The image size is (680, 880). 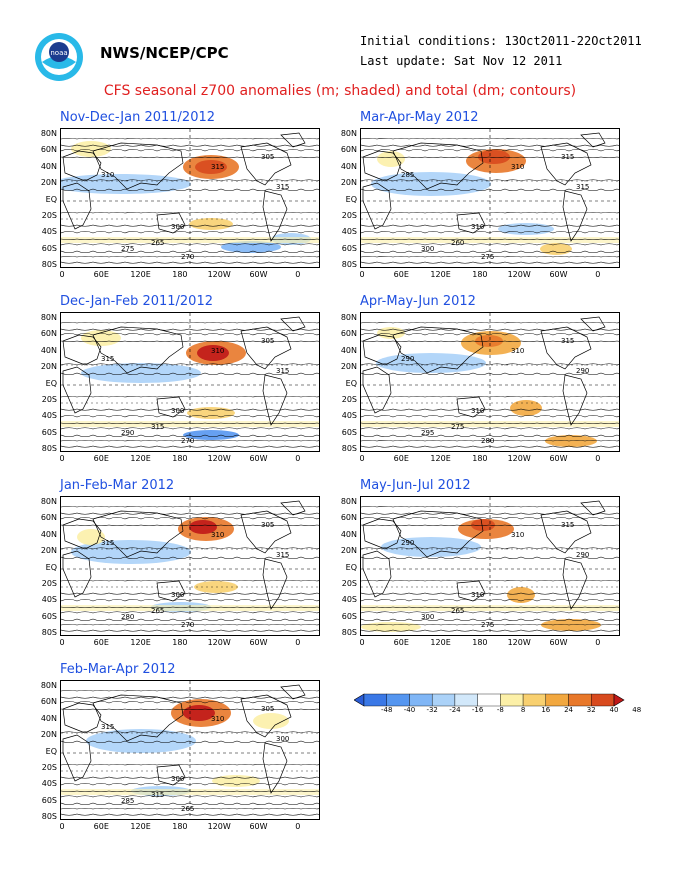 What do you see at coordinates (440, 274) in the screenshot?
I see `longitude-label: 120E` at bounding box center [440, 274].